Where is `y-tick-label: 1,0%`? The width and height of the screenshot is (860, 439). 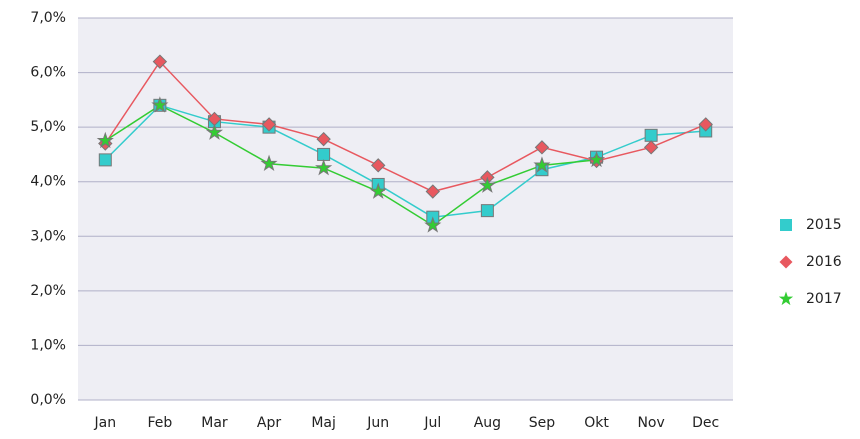
y-tick-label: 1,0% is located at coordinates (48, 345).